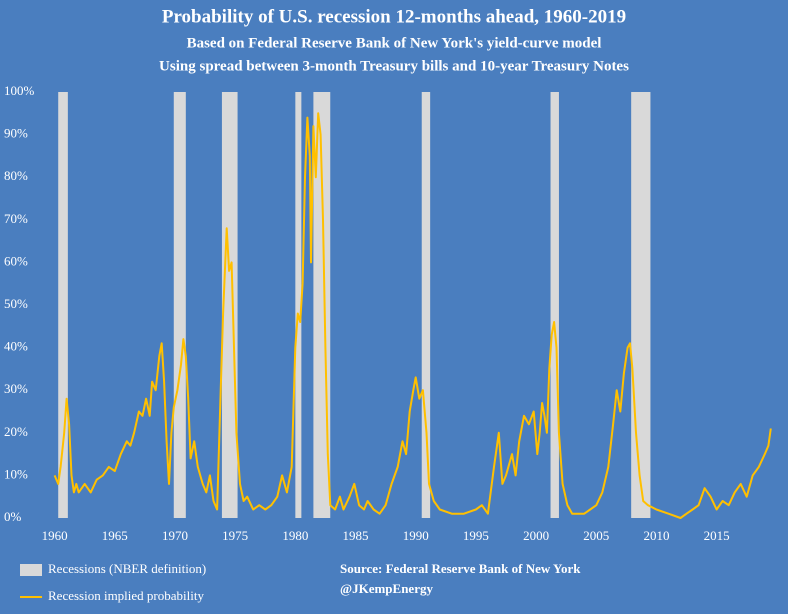  What do you see at coordinates (356, 535) in the screenshot?
I see `x-tick-label: 1985` at bounding box center [356, 535].